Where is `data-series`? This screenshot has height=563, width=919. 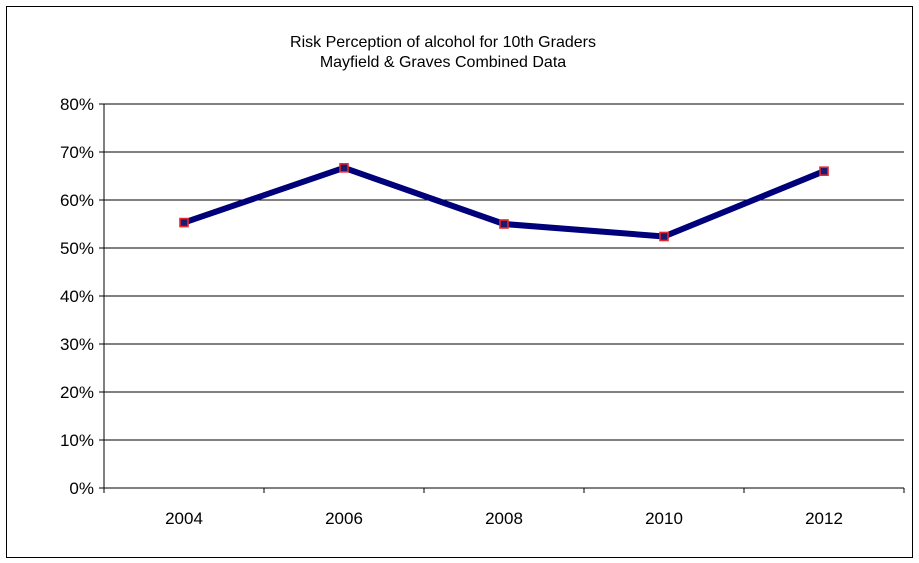
data-series is located at coordinates (504, 202).